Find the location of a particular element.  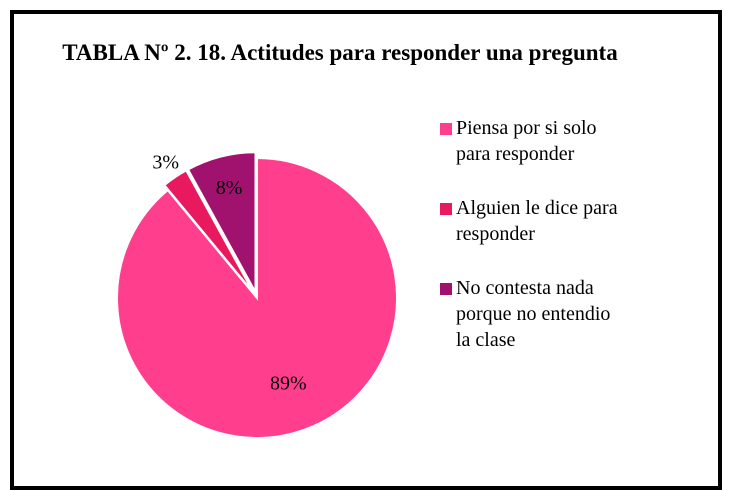

data-label: 89% is located at coordinates (288, 384).